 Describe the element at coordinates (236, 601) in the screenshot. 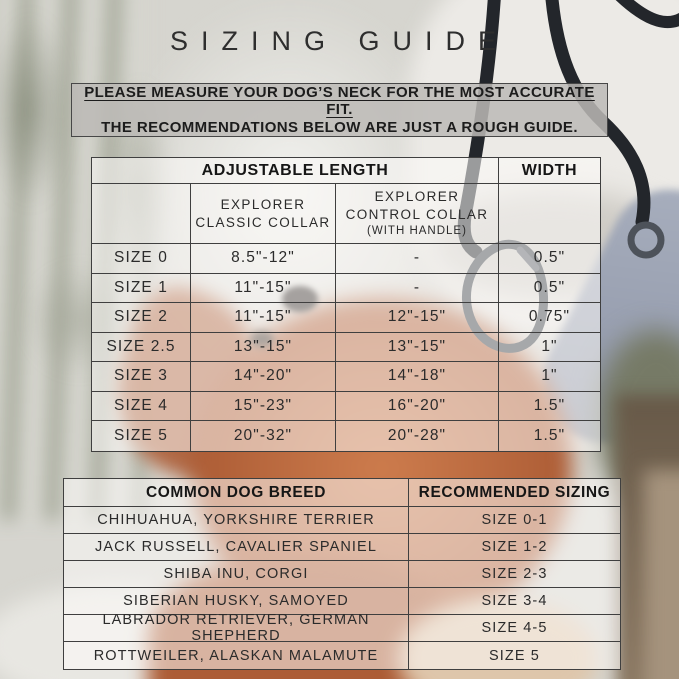

I see `breed-cell: SIBERIAN HUSKY, SAMOYED` at that location.